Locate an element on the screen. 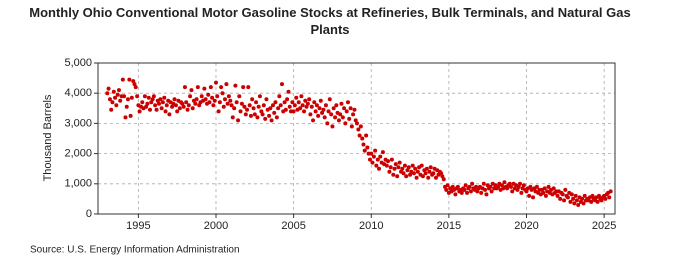 This screenshot has width=675, height=275. x-tick-label: 2025 is located at coordinates (604, 226).